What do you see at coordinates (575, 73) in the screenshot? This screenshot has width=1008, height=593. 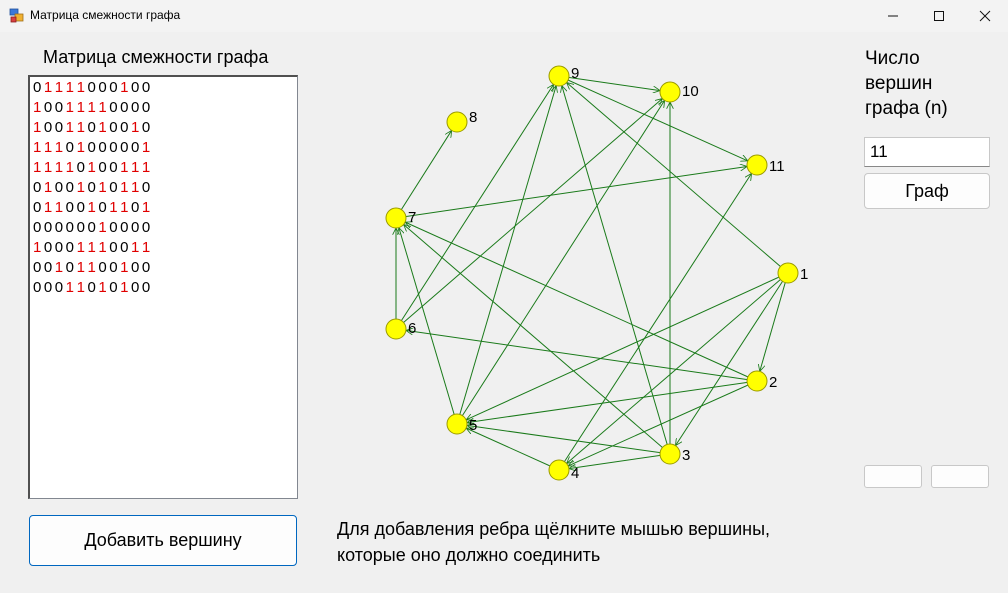 I see `vertex-label: 9` at bounding box center [575, 73].